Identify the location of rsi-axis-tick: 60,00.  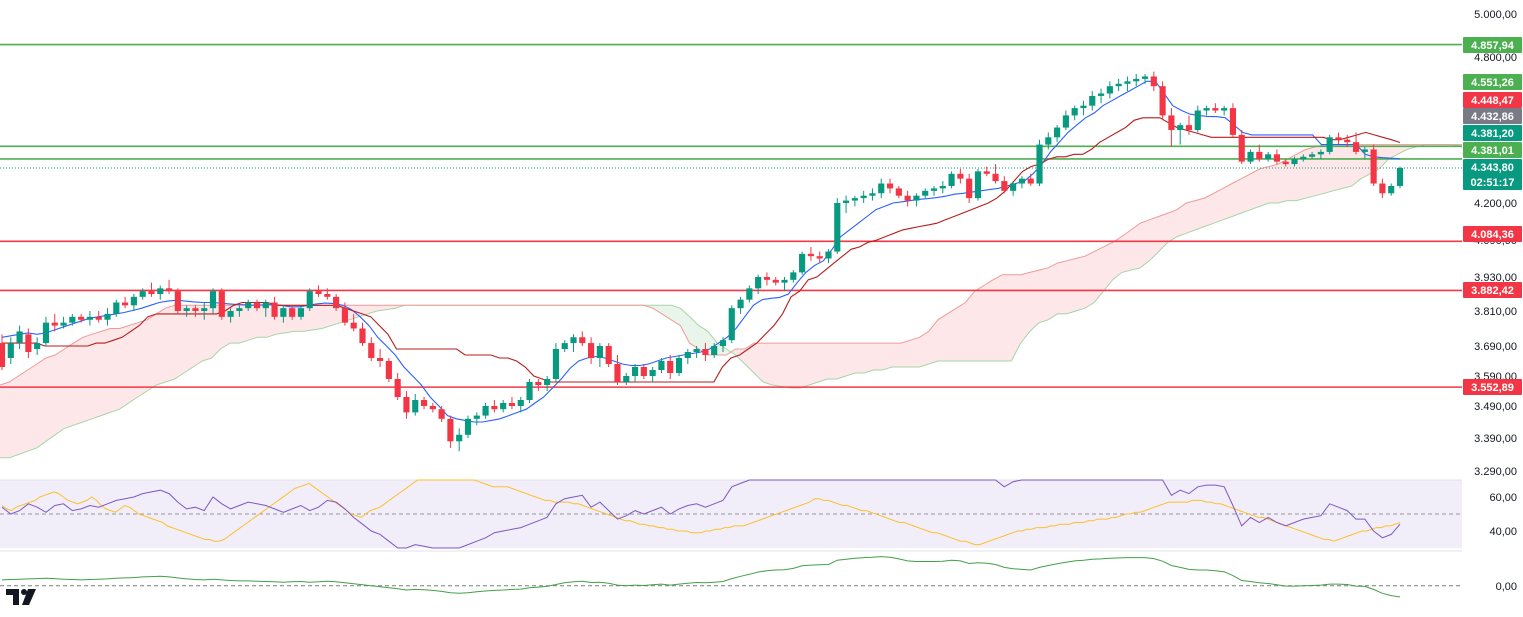
(1503, 498).